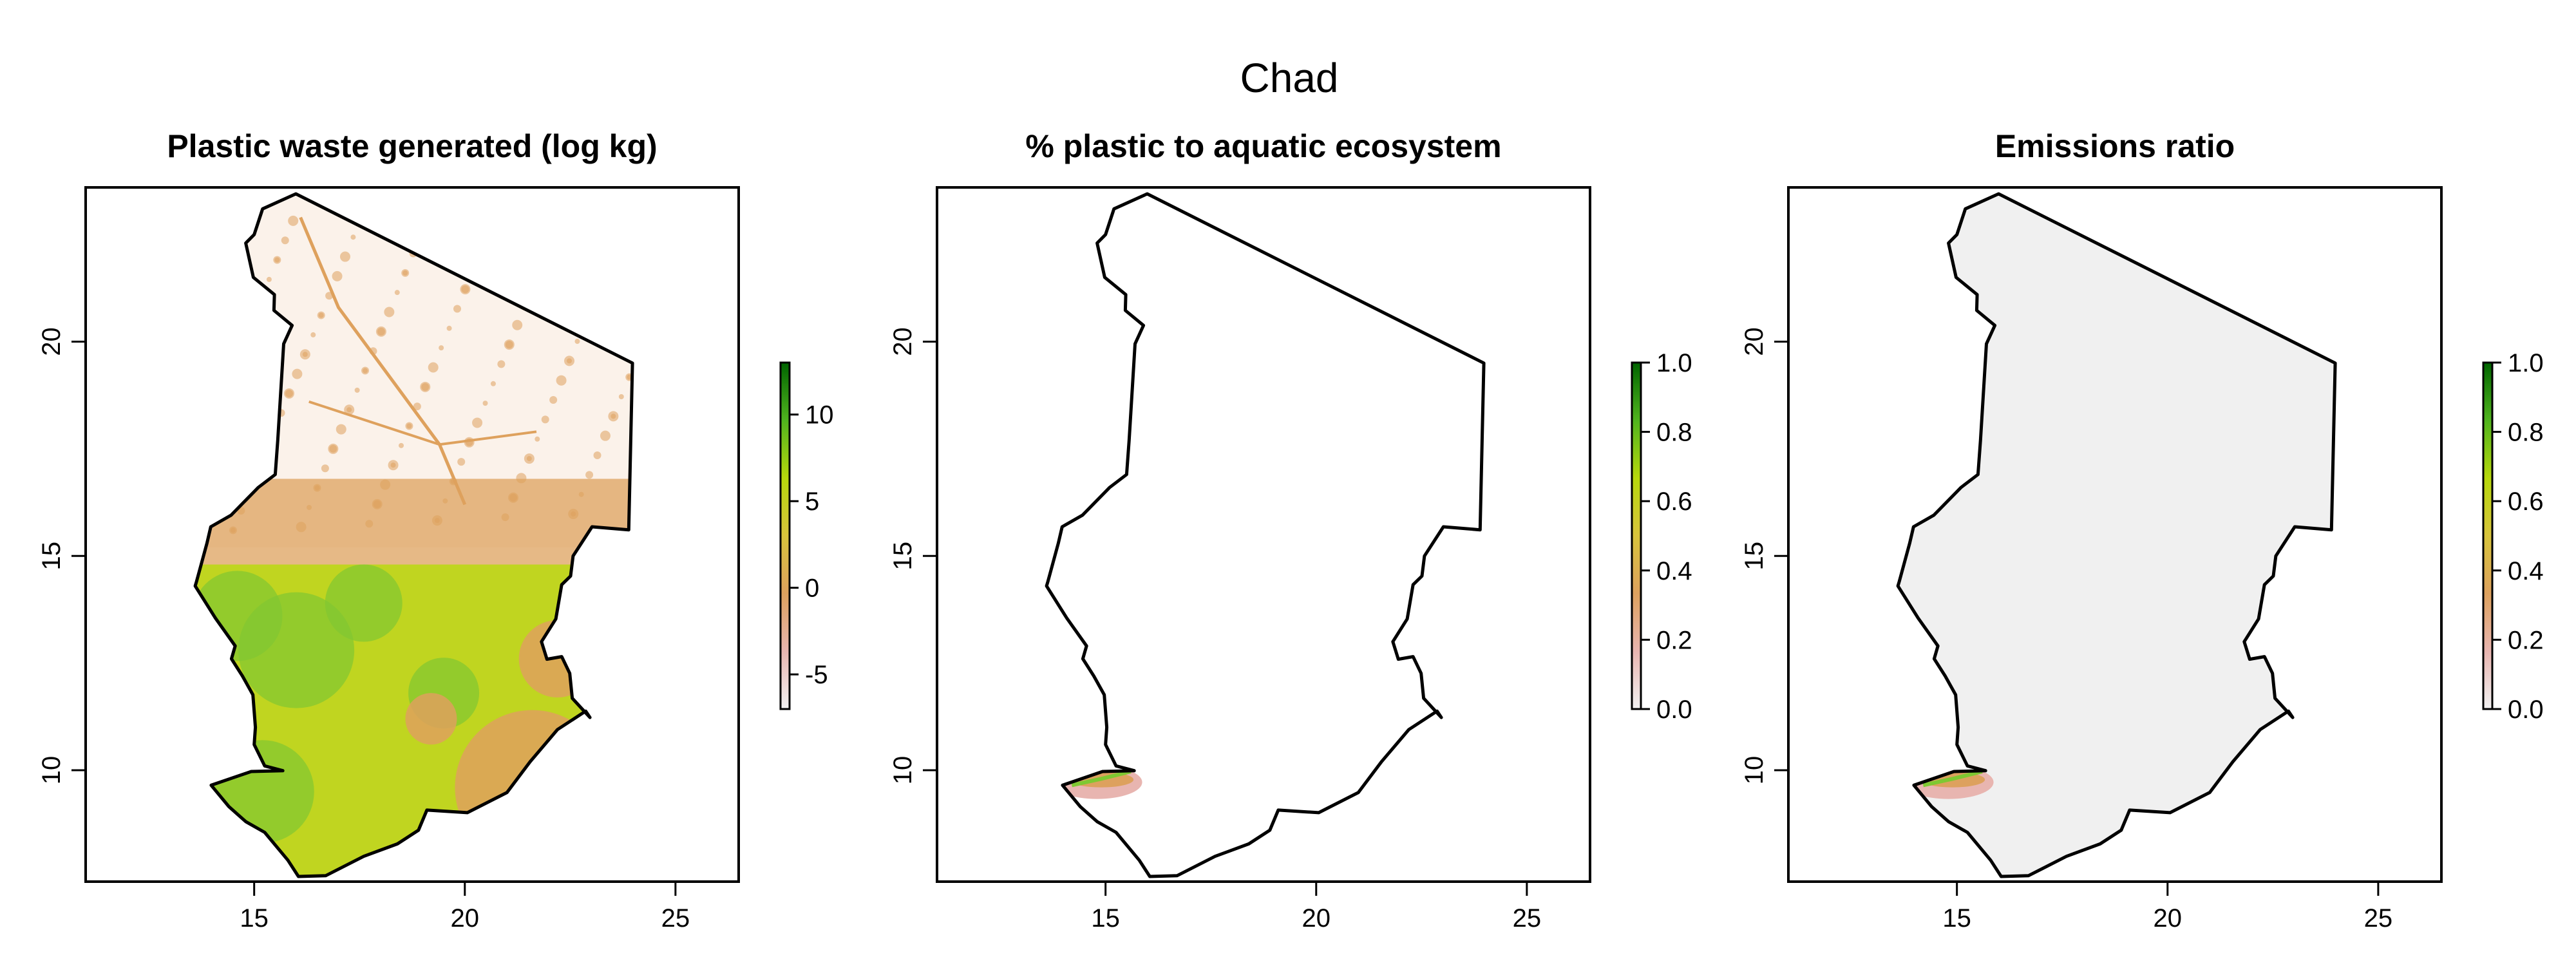 The image size is (2576, 966). What do you see at coordinates (2526, 640) in the screenshot?
I see `legend-tick-label: 0.2` at bounding box center [2526, 640].